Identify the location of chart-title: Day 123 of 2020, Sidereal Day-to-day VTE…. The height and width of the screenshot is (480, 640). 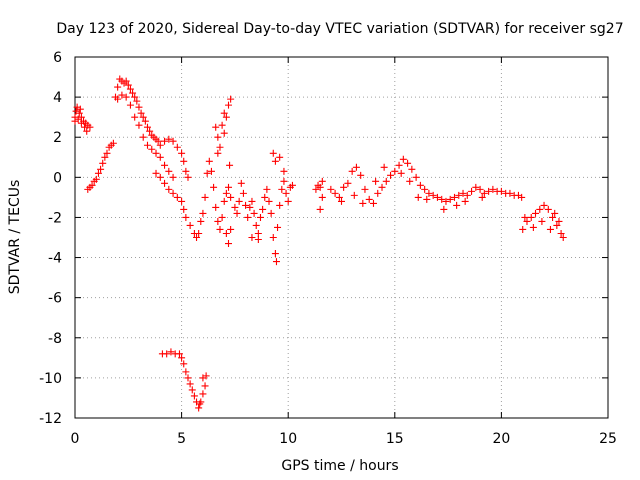
(339, 29).